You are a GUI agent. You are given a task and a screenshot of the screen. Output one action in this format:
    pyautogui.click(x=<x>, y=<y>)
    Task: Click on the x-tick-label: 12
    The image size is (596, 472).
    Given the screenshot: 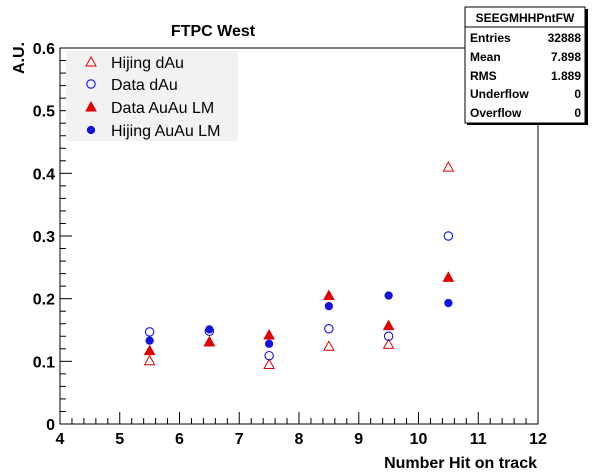 What is the action you would take?
    pyautogui.click(x=538, y=439)
    